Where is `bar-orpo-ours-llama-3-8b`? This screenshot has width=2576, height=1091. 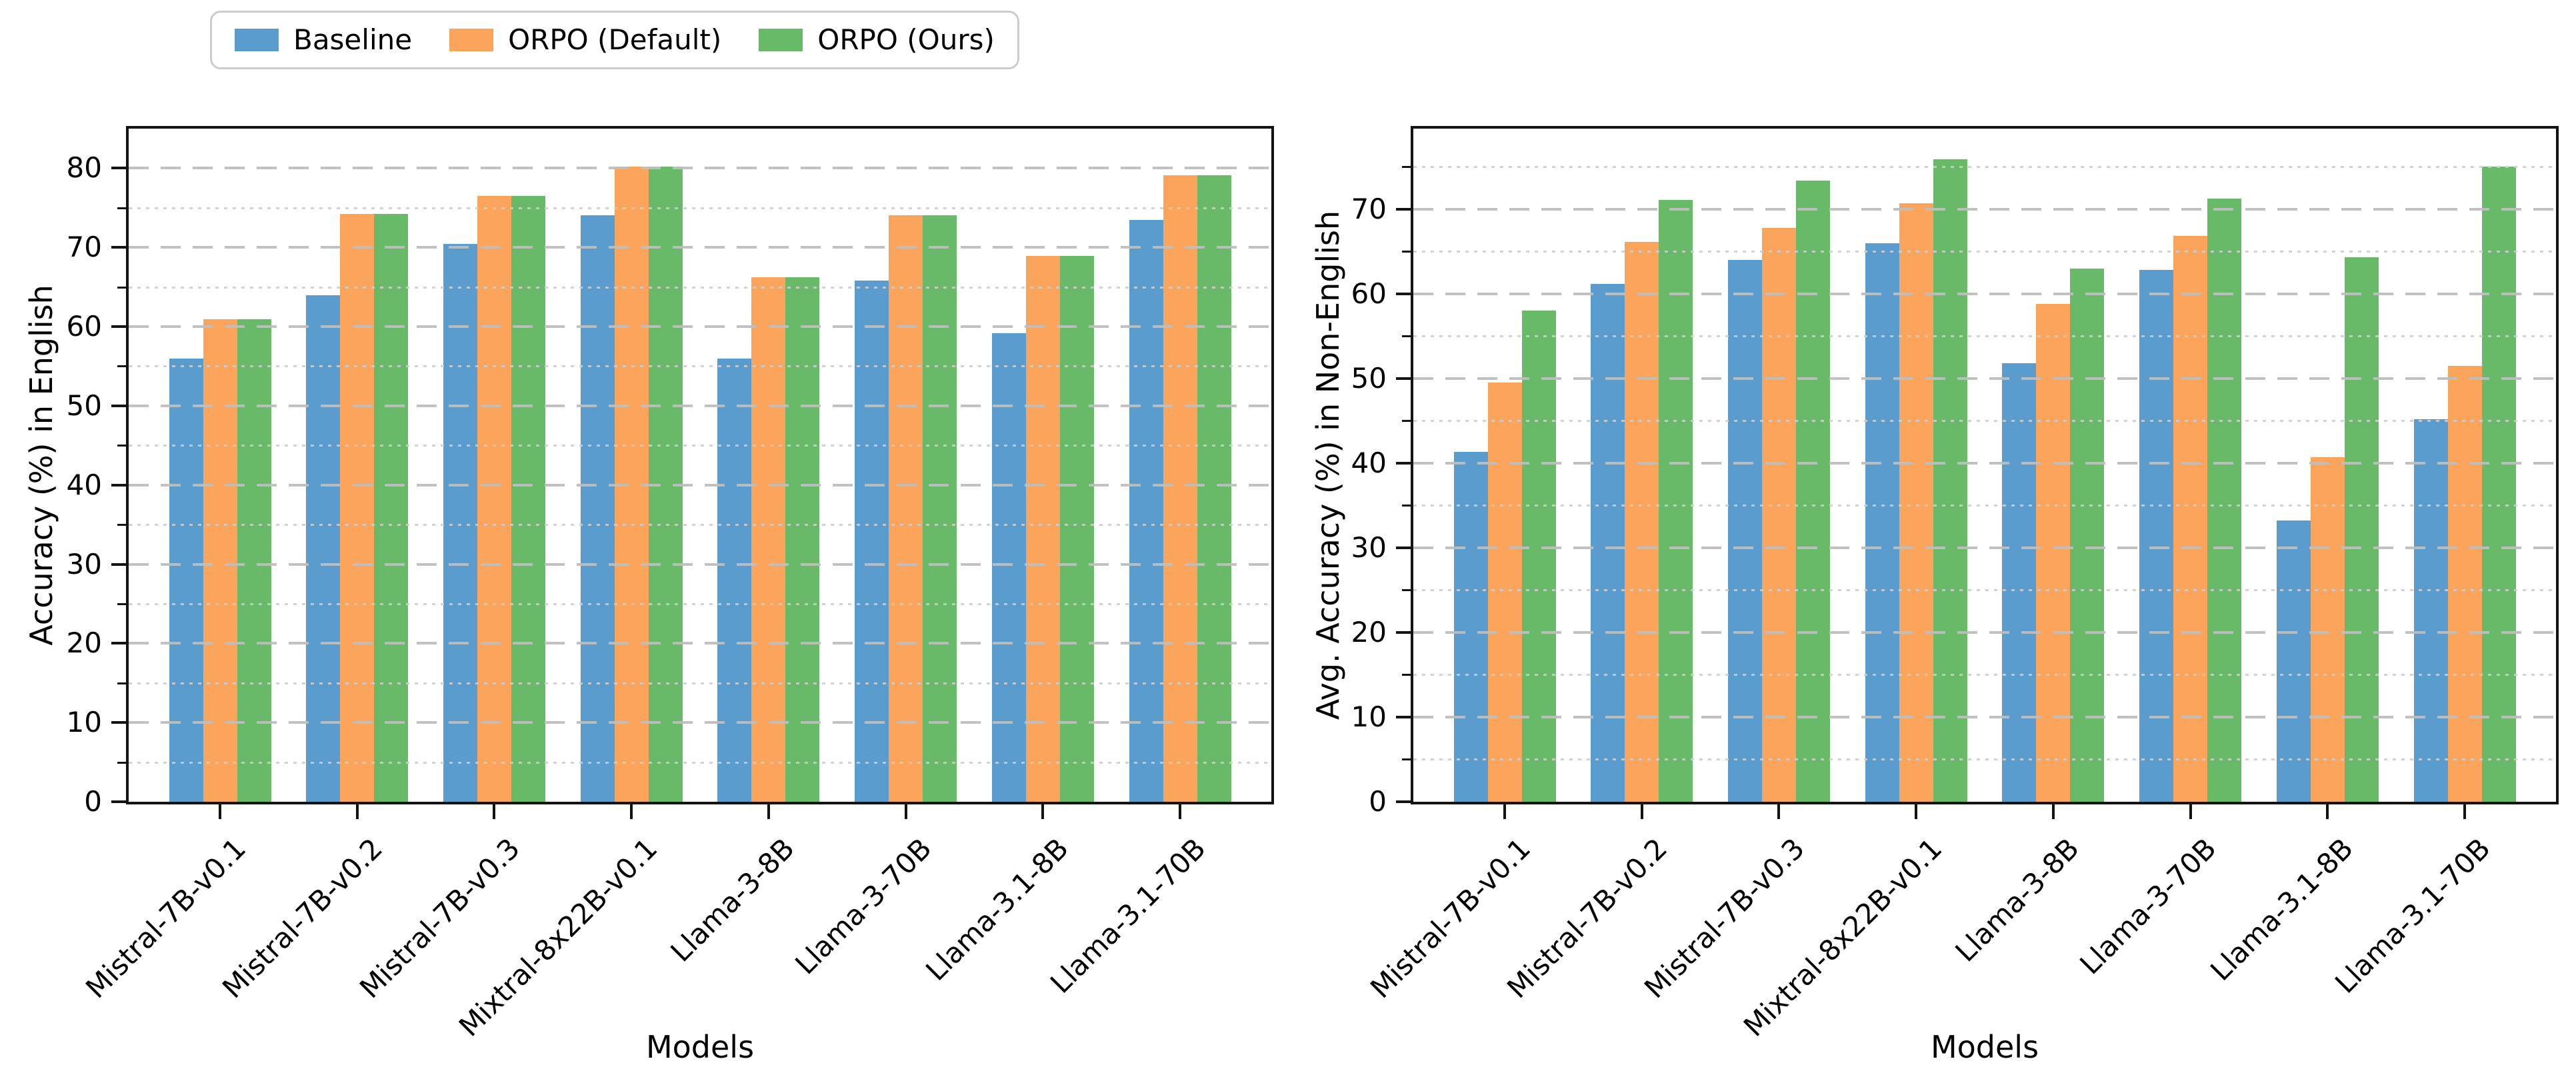
bar-orpo-ours-llama-3-8b is located at coordinates (2087, 535).